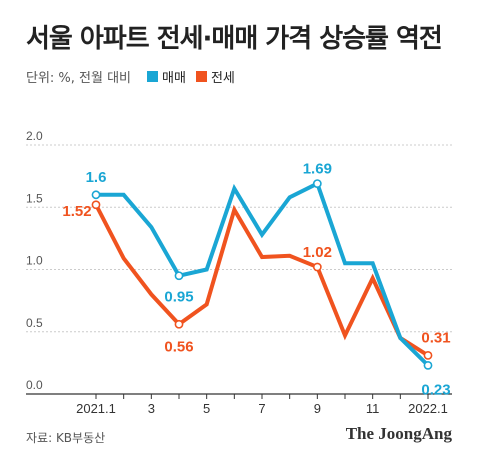 The width and height of the screenshot is (480, 460). Describe the element at coordinates (398, 433) in the screenshot. I see `brand-logo: The JoongAng` at that location.